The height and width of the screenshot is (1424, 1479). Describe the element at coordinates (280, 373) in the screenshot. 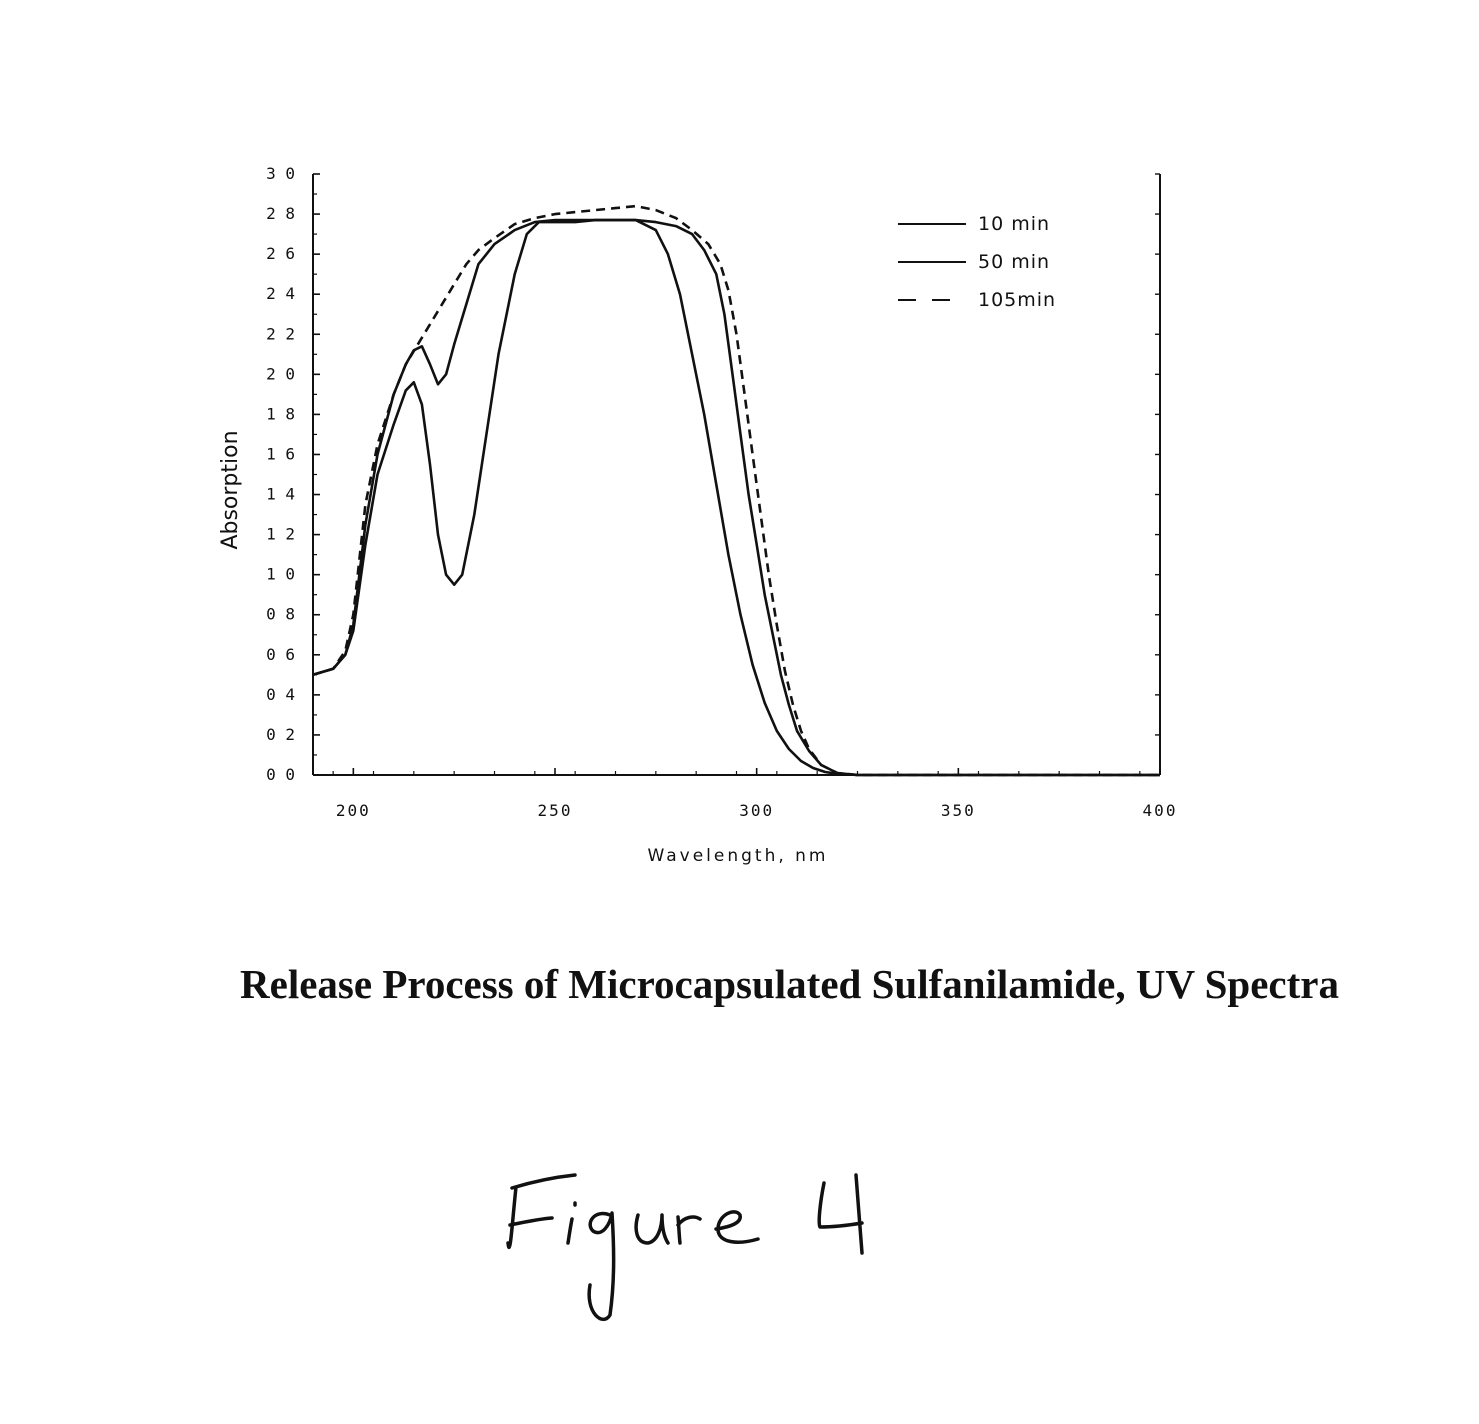

I see `y-tick-label: 2 0` at that location.